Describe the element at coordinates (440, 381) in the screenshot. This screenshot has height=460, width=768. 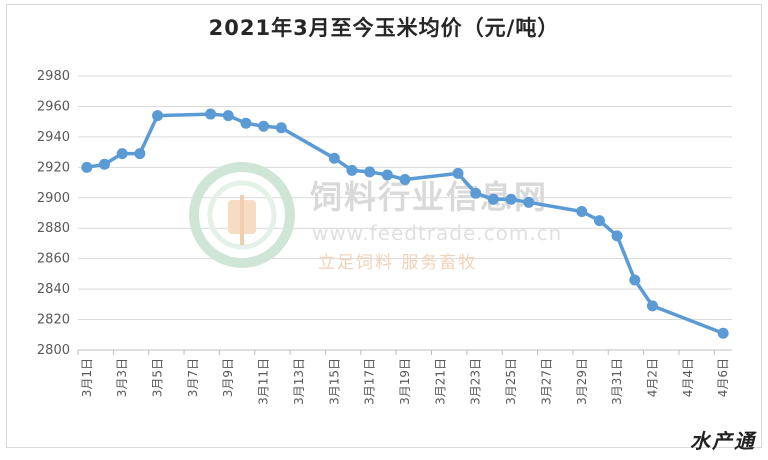
I see `x-tick-label: 3月21日` at that location.